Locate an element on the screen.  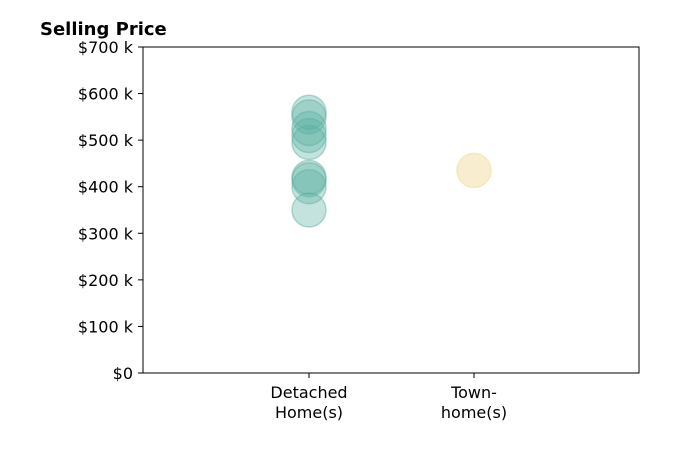
y-tick-label: $700 k is located at coordinates (106, 47).